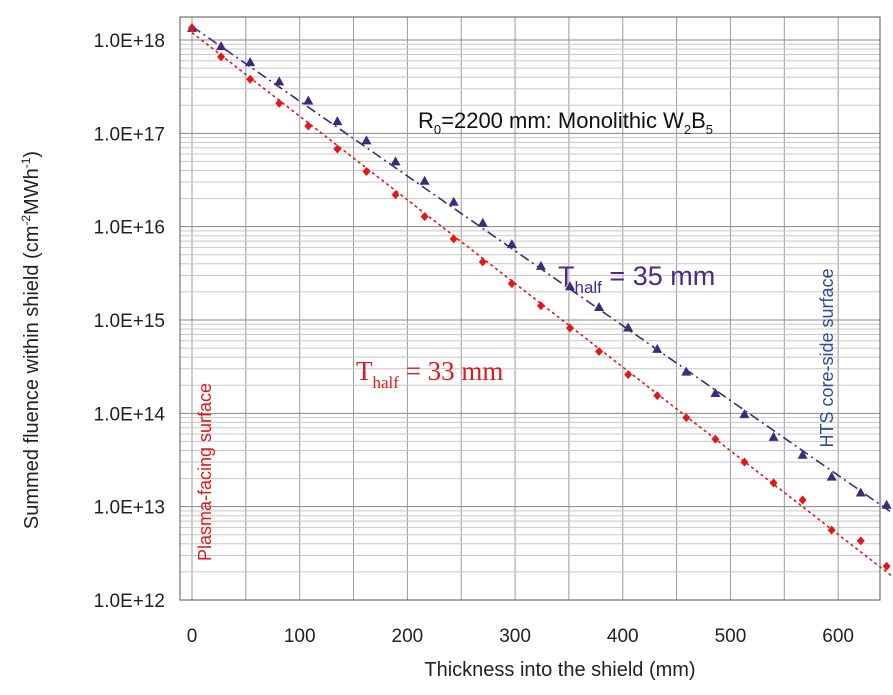 Image resolution: width=893 pixels, height=695 pixels. I want to click on y-tick-label: 1.0E+12, so click(129, 601).